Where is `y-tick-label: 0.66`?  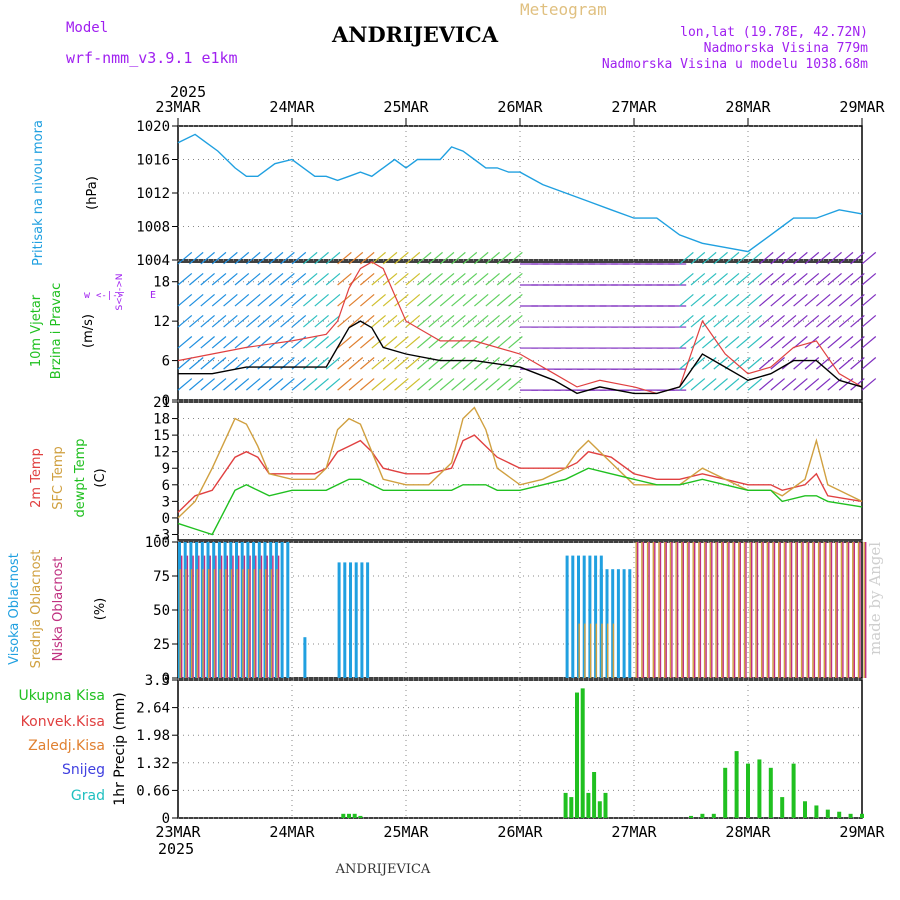
y-tick-label: 0.66 is located at coordinates (153, 791).